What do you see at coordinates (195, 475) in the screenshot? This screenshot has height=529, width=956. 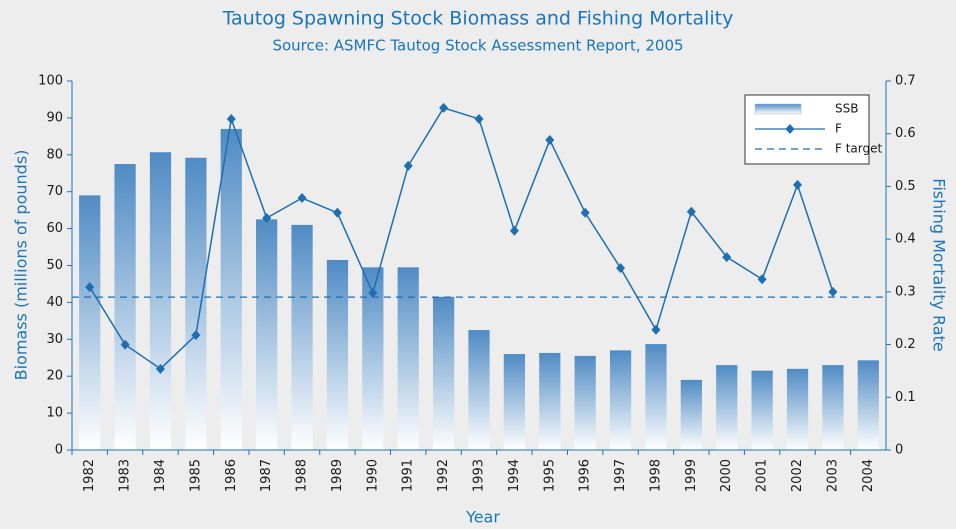 I see `x-tick-label: 1985` at bounding box center [195, 475].